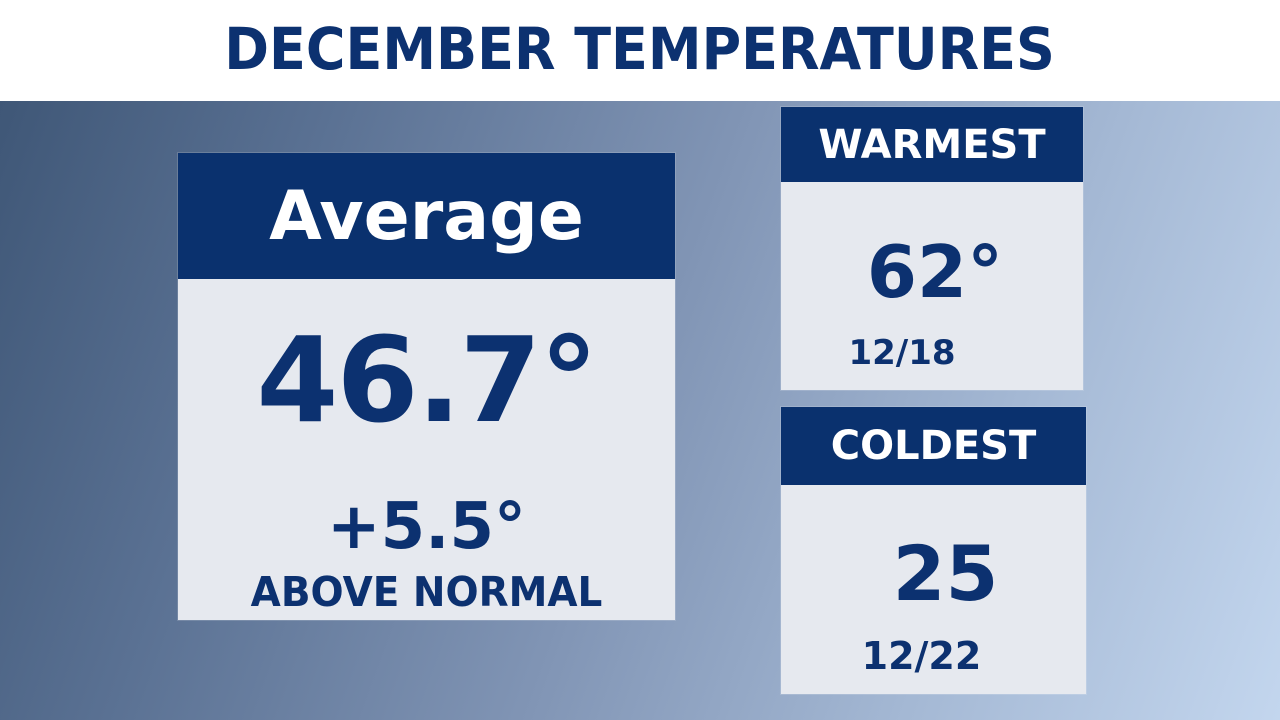 This screenshot has height=720, width=1280. I want to click on page-title: DECEMBER TEMPERATURES, so click(640, 48).